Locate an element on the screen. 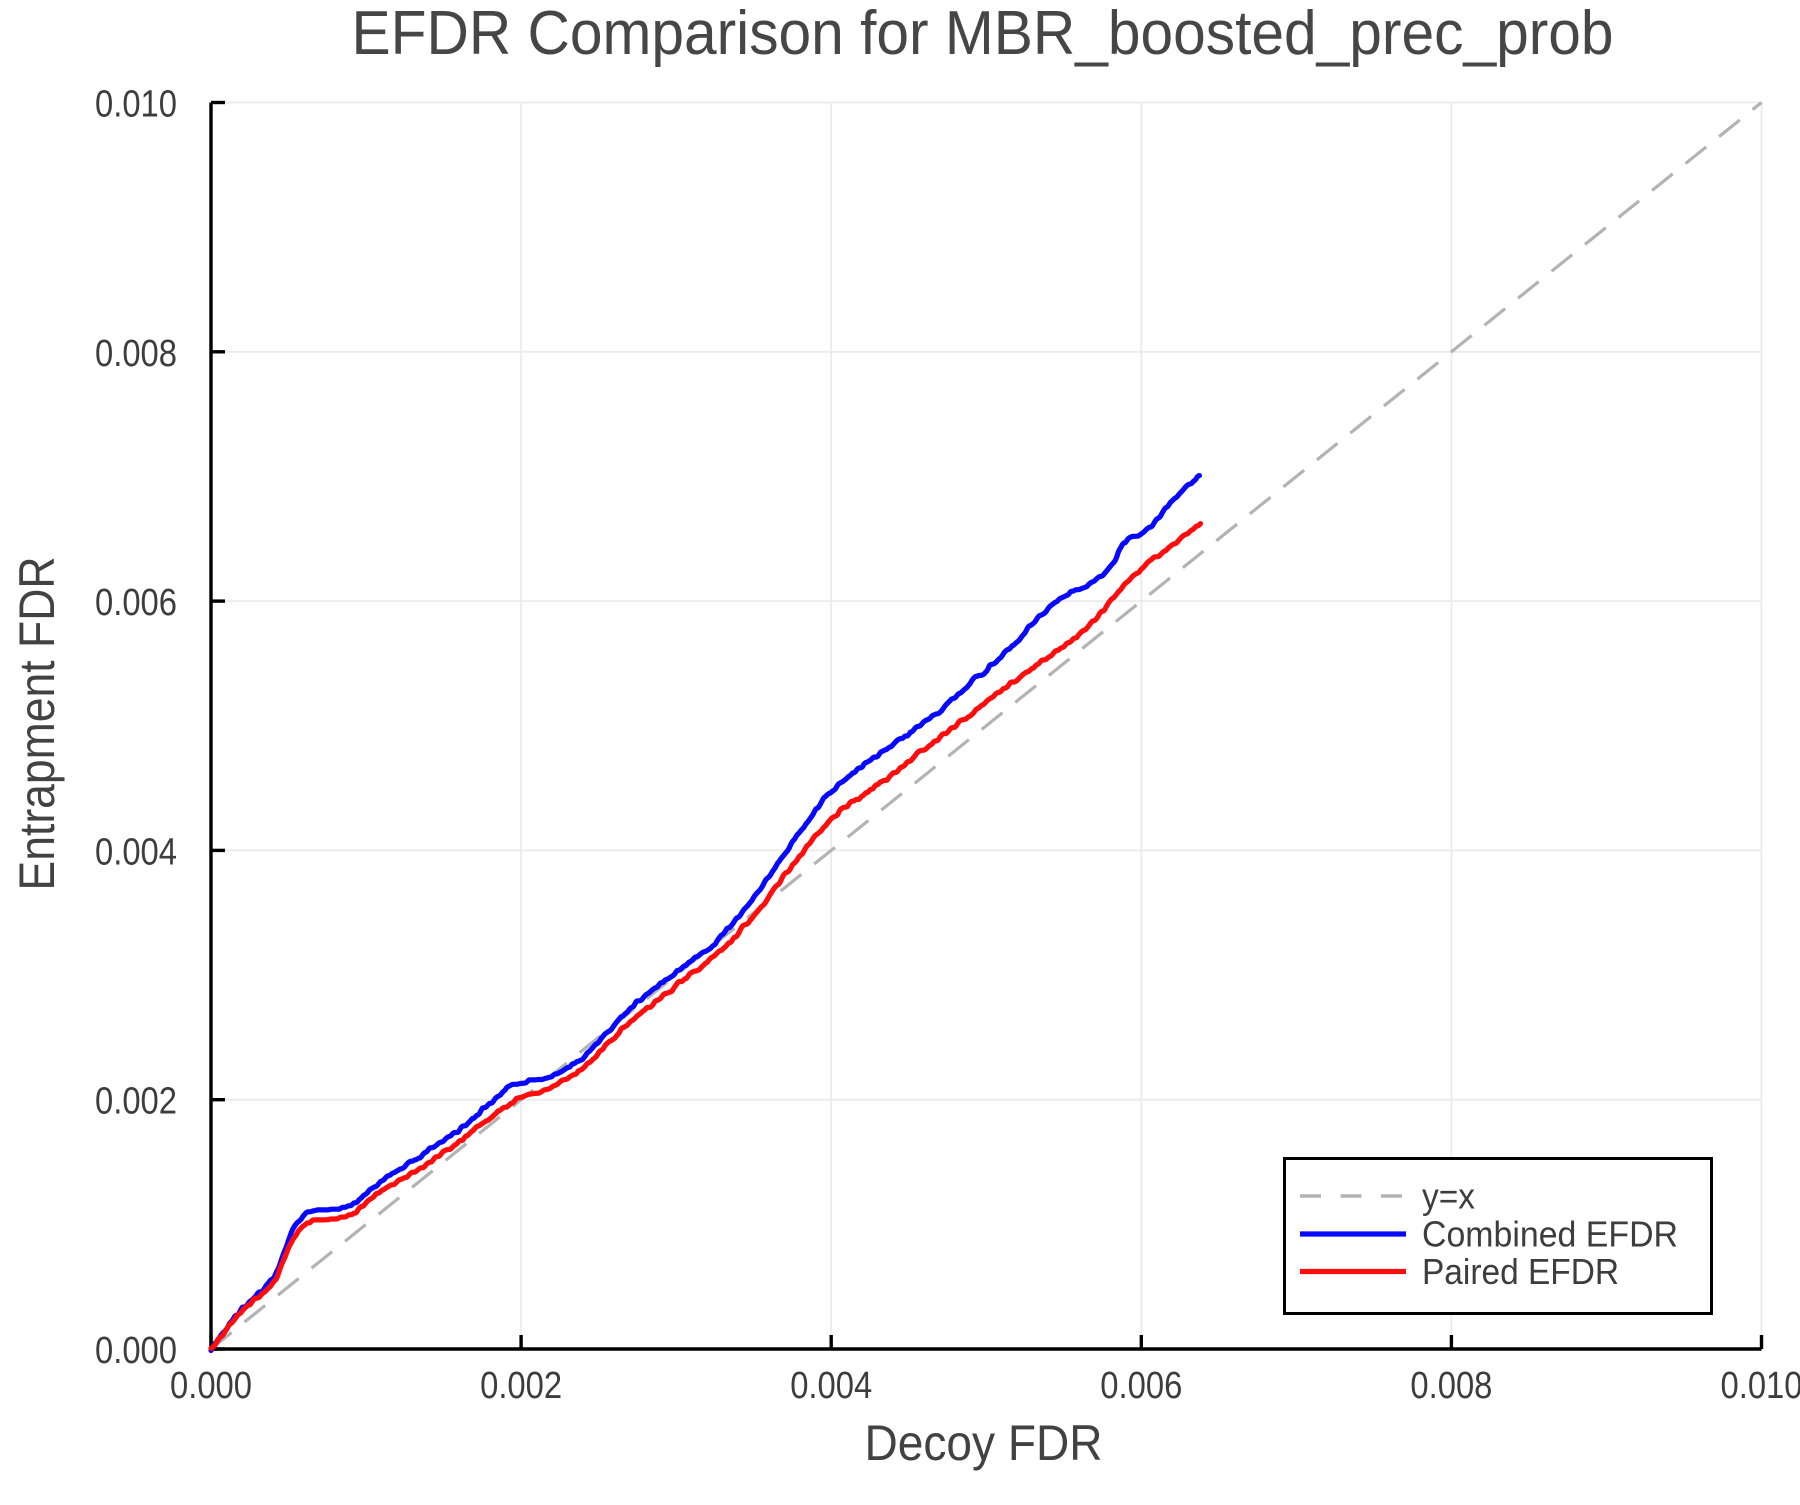  svg-text: Combined EFDR is located at coordinates (1550, 1234).